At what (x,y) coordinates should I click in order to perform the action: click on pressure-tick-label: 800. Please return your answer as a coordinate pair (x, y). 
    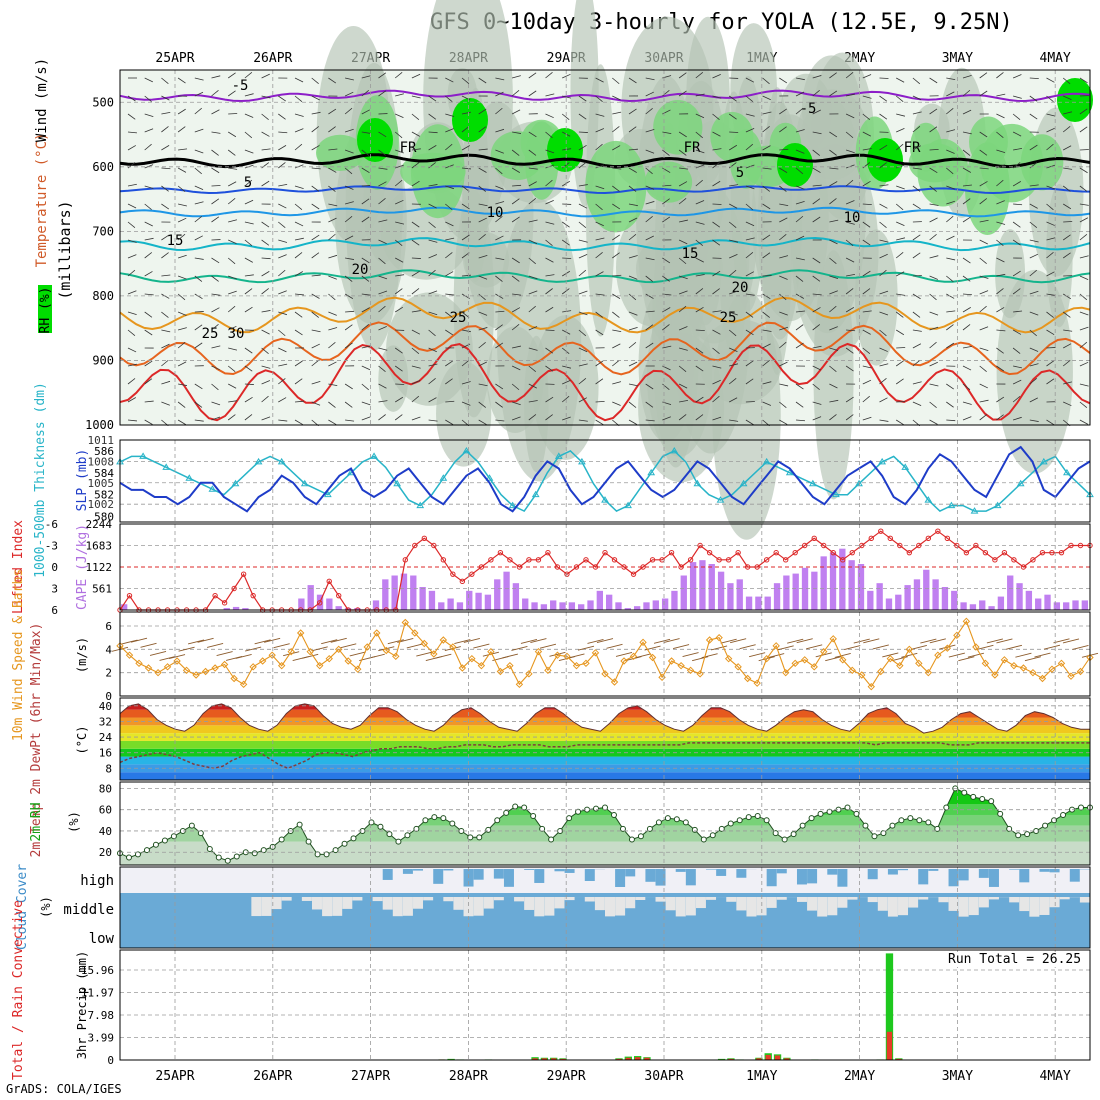
    Looking at the image, I should click on (103, 296).